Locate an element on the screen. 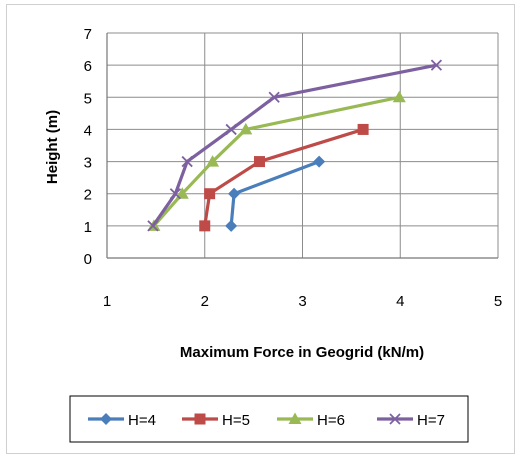 The image size is (521, 458). y-axis-title: Height (m) is located at coordinates (52, 147).